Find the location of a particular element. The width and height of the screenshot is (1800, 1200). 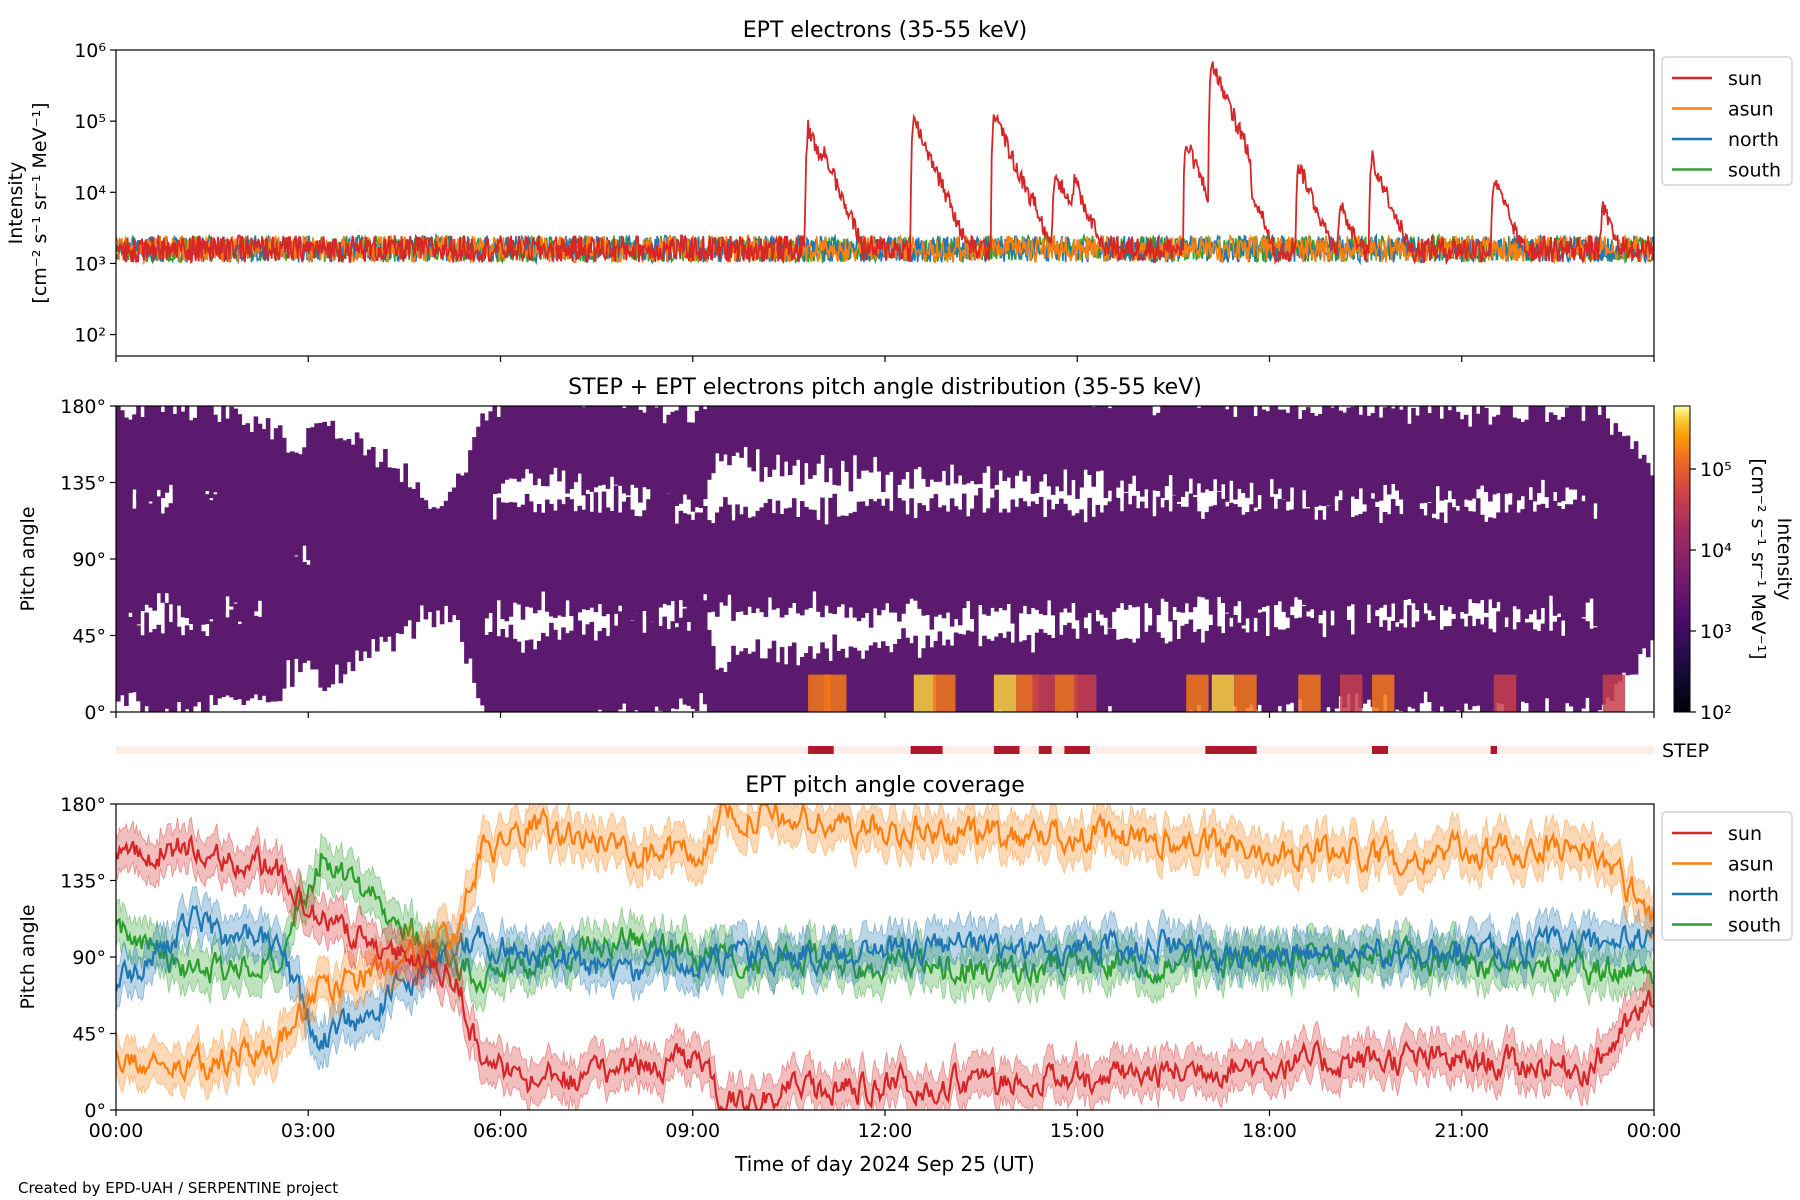

panel1-title: EPT electrons (35-55 keV) is located at coordinates (885, 30).